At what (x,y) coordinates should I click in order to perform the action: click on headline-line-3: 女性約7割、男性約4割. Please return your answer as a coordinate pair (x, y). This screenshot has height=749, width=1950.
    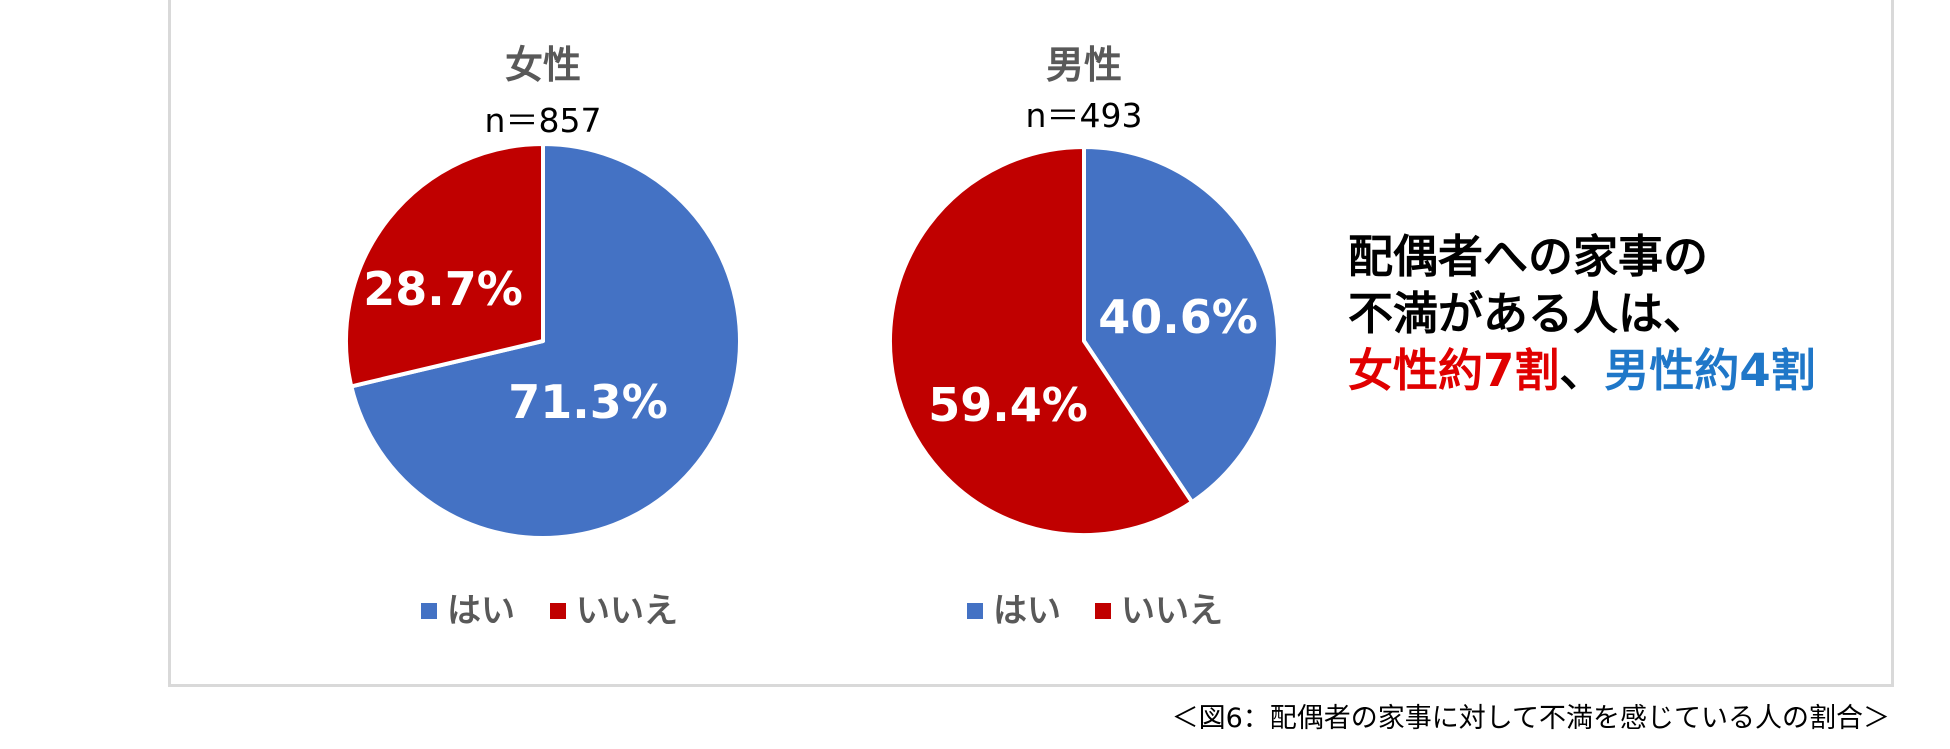
    Looking at the image, I should click on (1628, 370).